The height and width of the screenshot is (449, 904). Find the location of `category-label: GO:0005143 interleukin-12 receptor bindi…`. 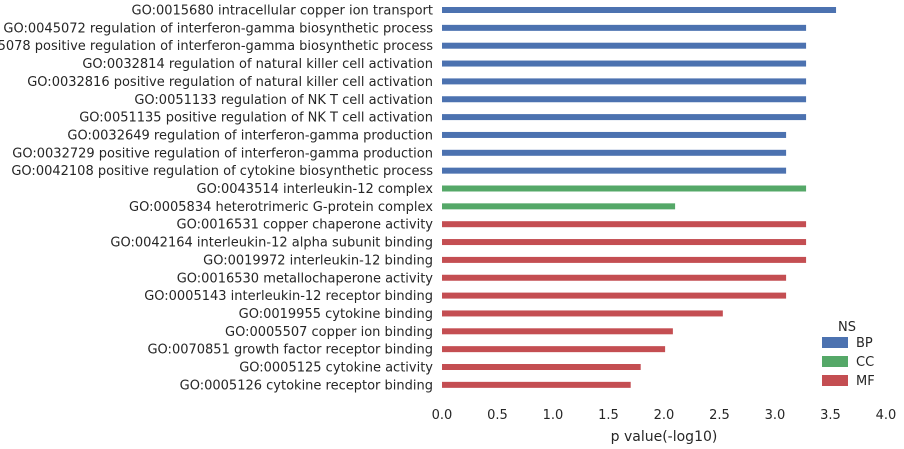

category-label: GO:0005143 interleukin-12 receptor bindi… is located at coordinates (288, 296).